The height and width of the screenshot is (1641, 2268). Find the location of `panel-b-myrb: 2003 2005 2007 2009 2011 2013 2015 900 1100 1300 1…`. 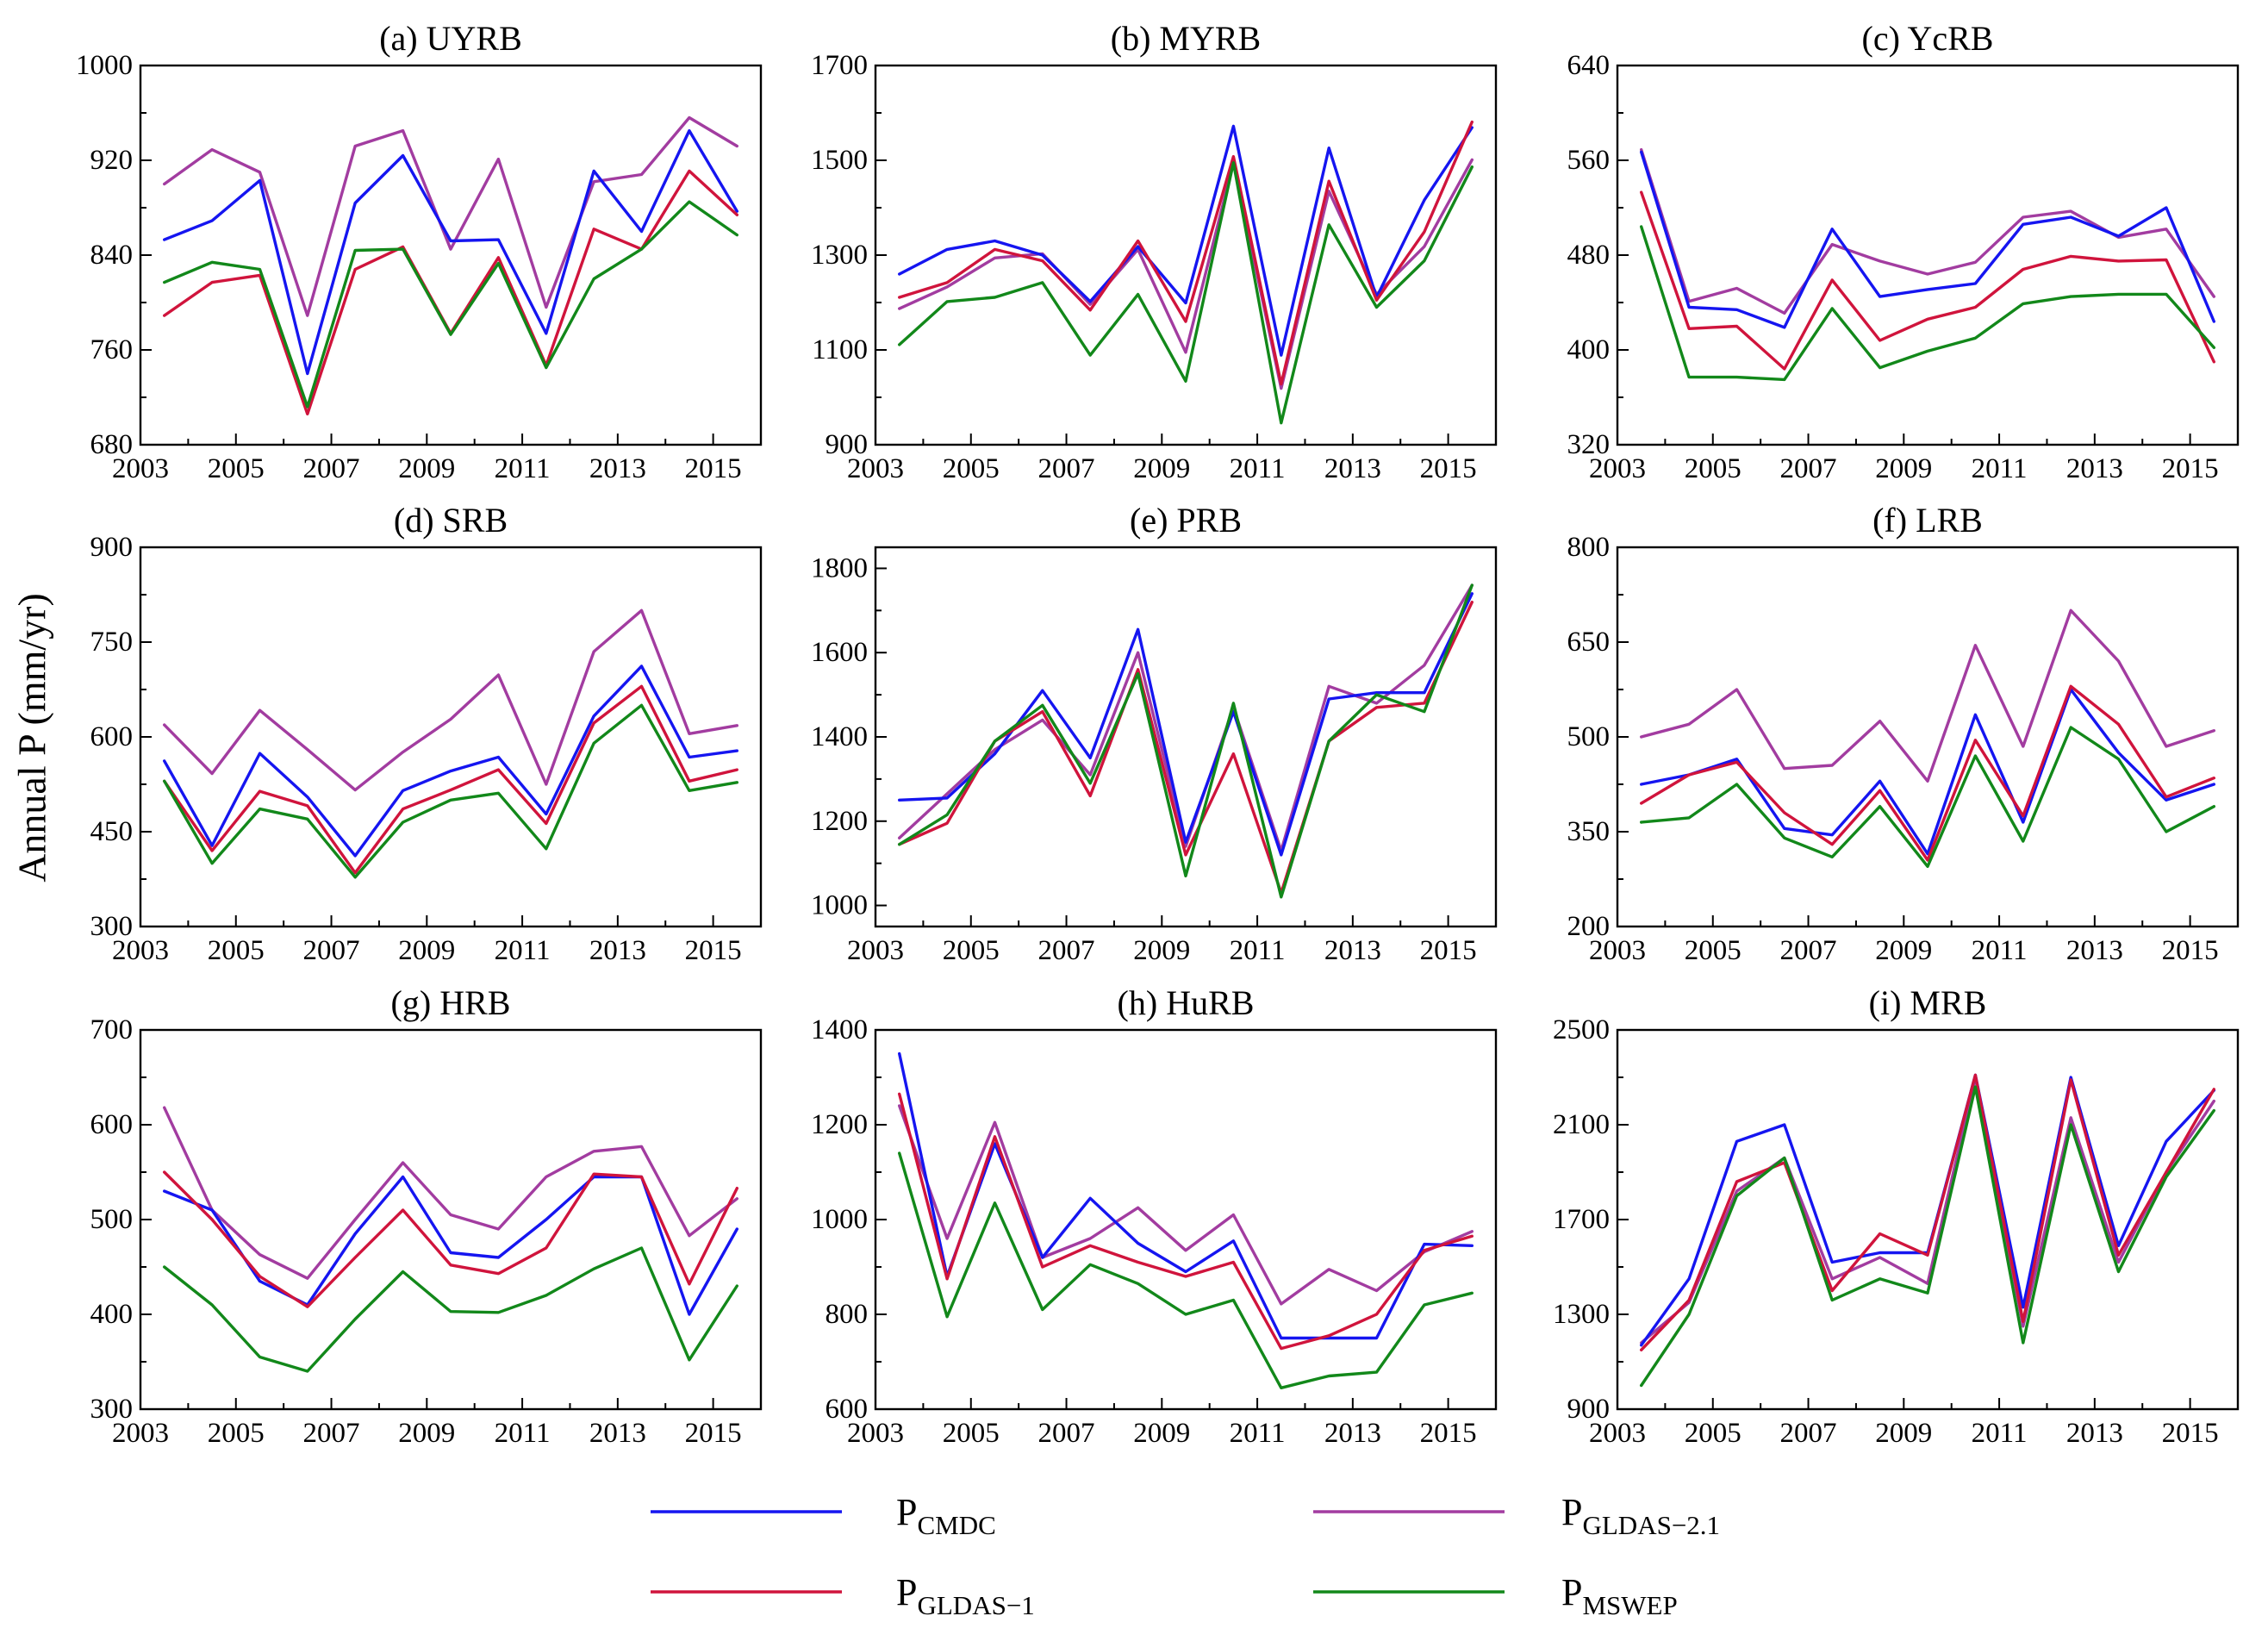

panel-b-myrb: 2003 2005 2007 2009 2011 2013 2015 900 1100 1300 1… is located at coordinates (1154, 251).